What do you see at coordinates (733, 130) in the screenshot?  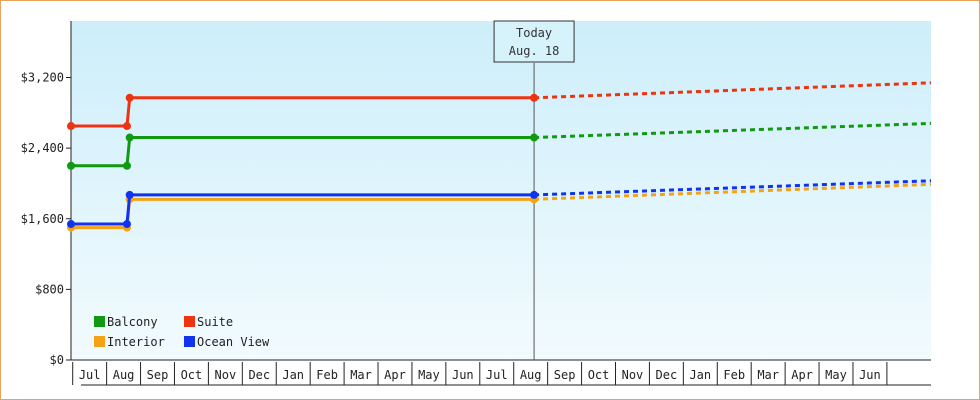 I see `forecast-line-balcony` at bounding box center [733, 130].